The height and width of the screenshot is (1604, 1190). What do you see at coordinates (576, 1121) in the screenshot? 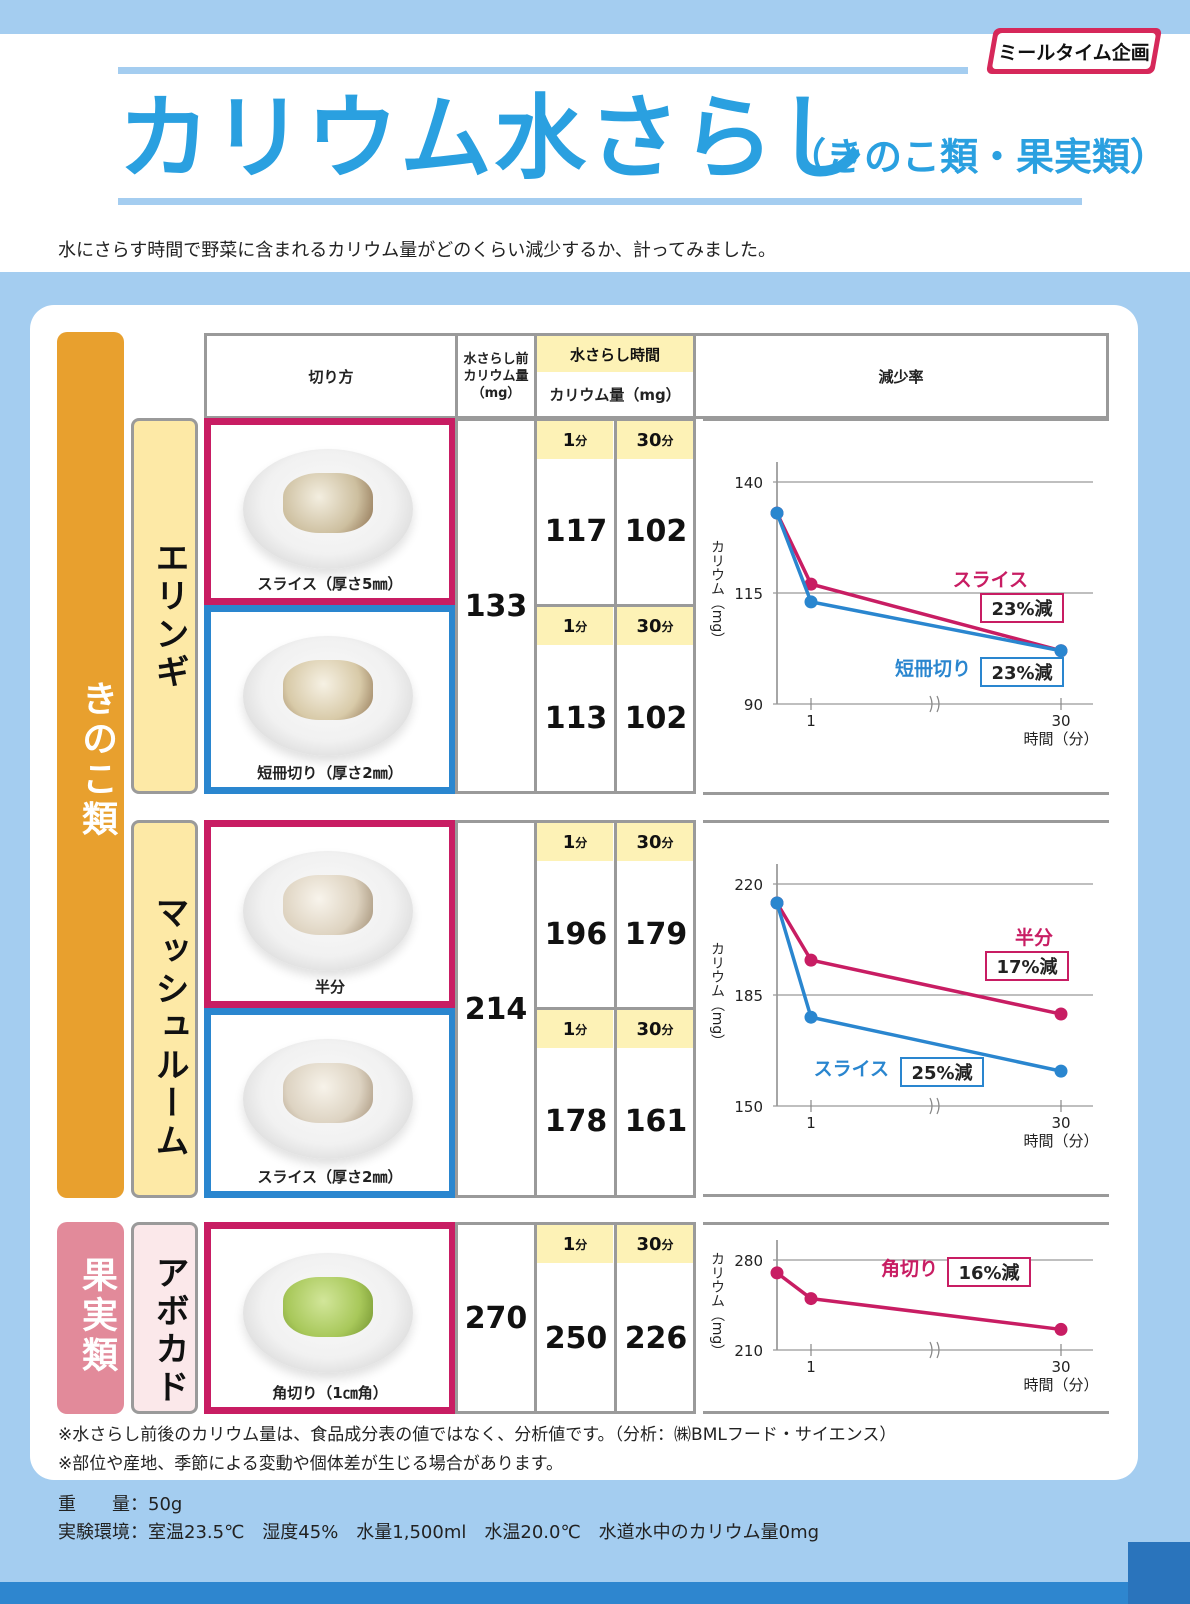
I see `value-mushroom-slice-1min: 178` at bounding box center [576, 1121].